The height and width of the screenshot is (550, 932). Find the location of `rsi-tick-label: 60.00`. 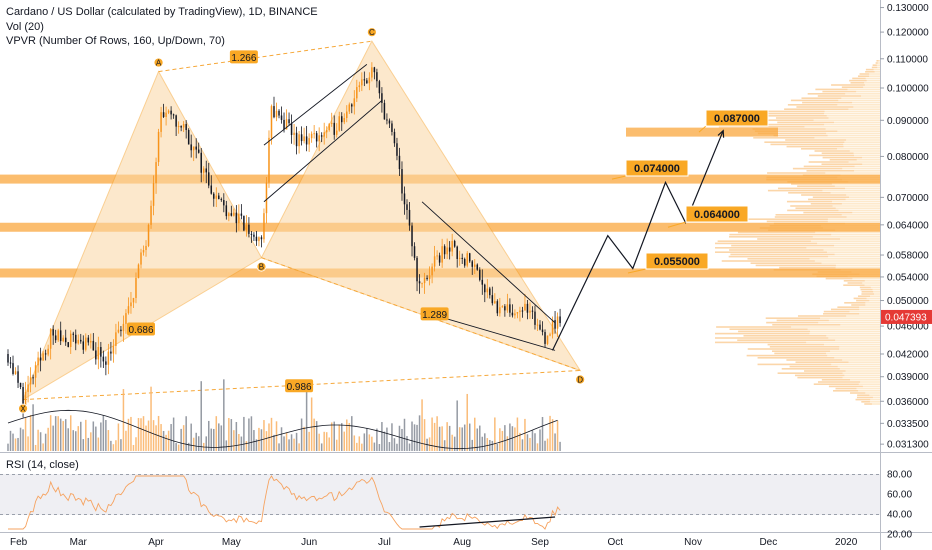

rsi-tick-label: 60.00 is located at coordinates (899, 495).